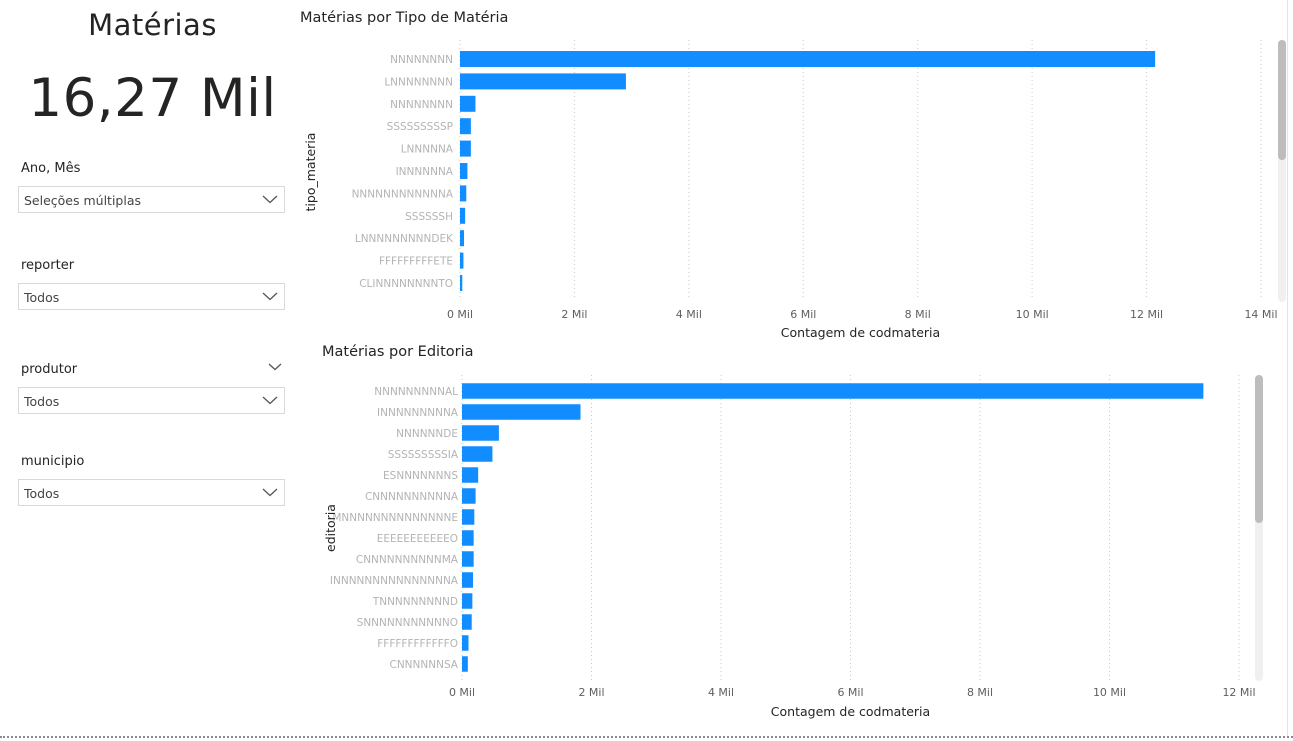 The image size is (1293, 741). What do you see at coordinates (151, 199) in the screenshot?
I see `slicer-dropdown-ano-mes: Seleções múltiplas` at bounding box center [151, 199].